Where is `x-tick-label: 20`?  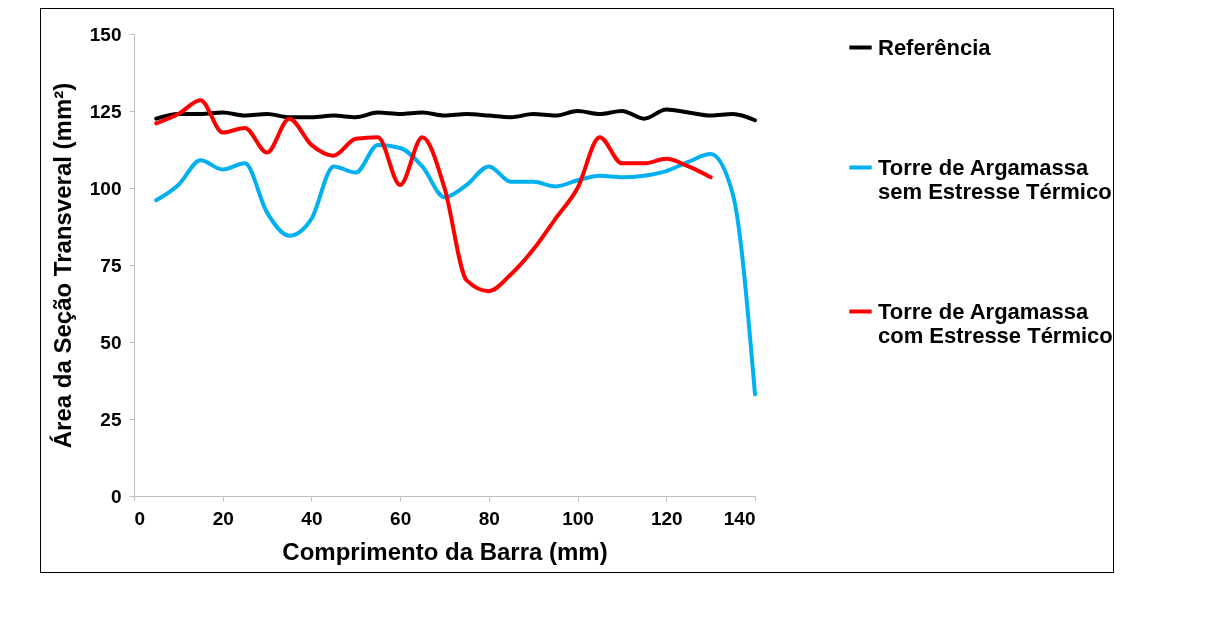
x-tick-label: 20 is located at coordinates (223, 518).